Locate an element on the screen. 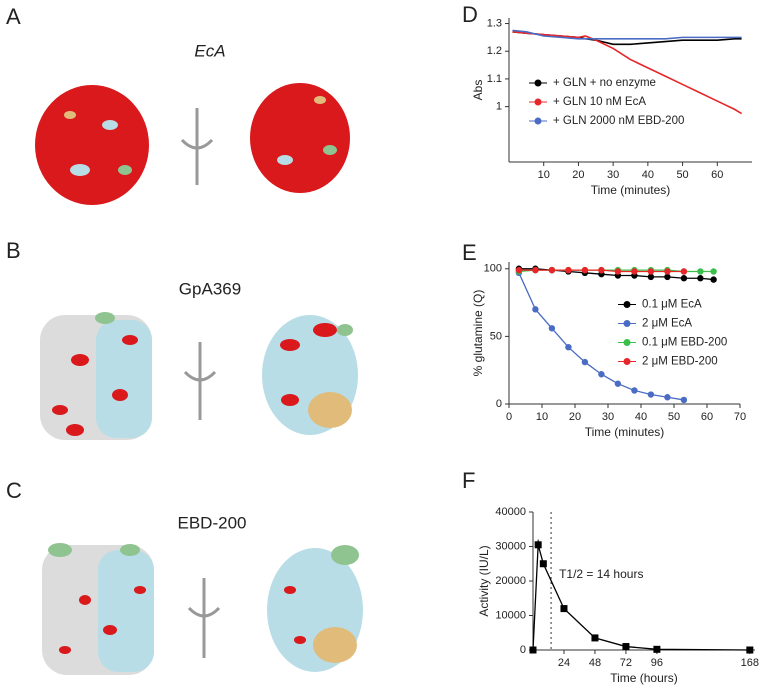 The image size is (768, 686). x-tick-label: 0 is located at coordinates (509, 417).